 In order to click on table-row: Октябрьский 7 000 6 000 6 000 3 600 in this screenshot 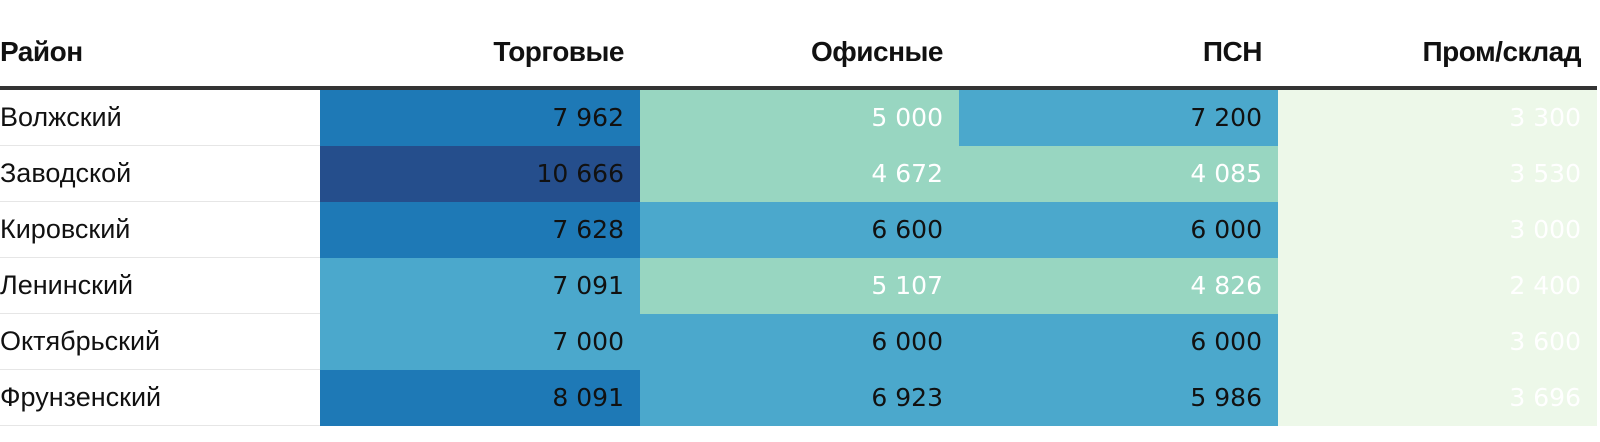, I will do `click(798, 341)`.